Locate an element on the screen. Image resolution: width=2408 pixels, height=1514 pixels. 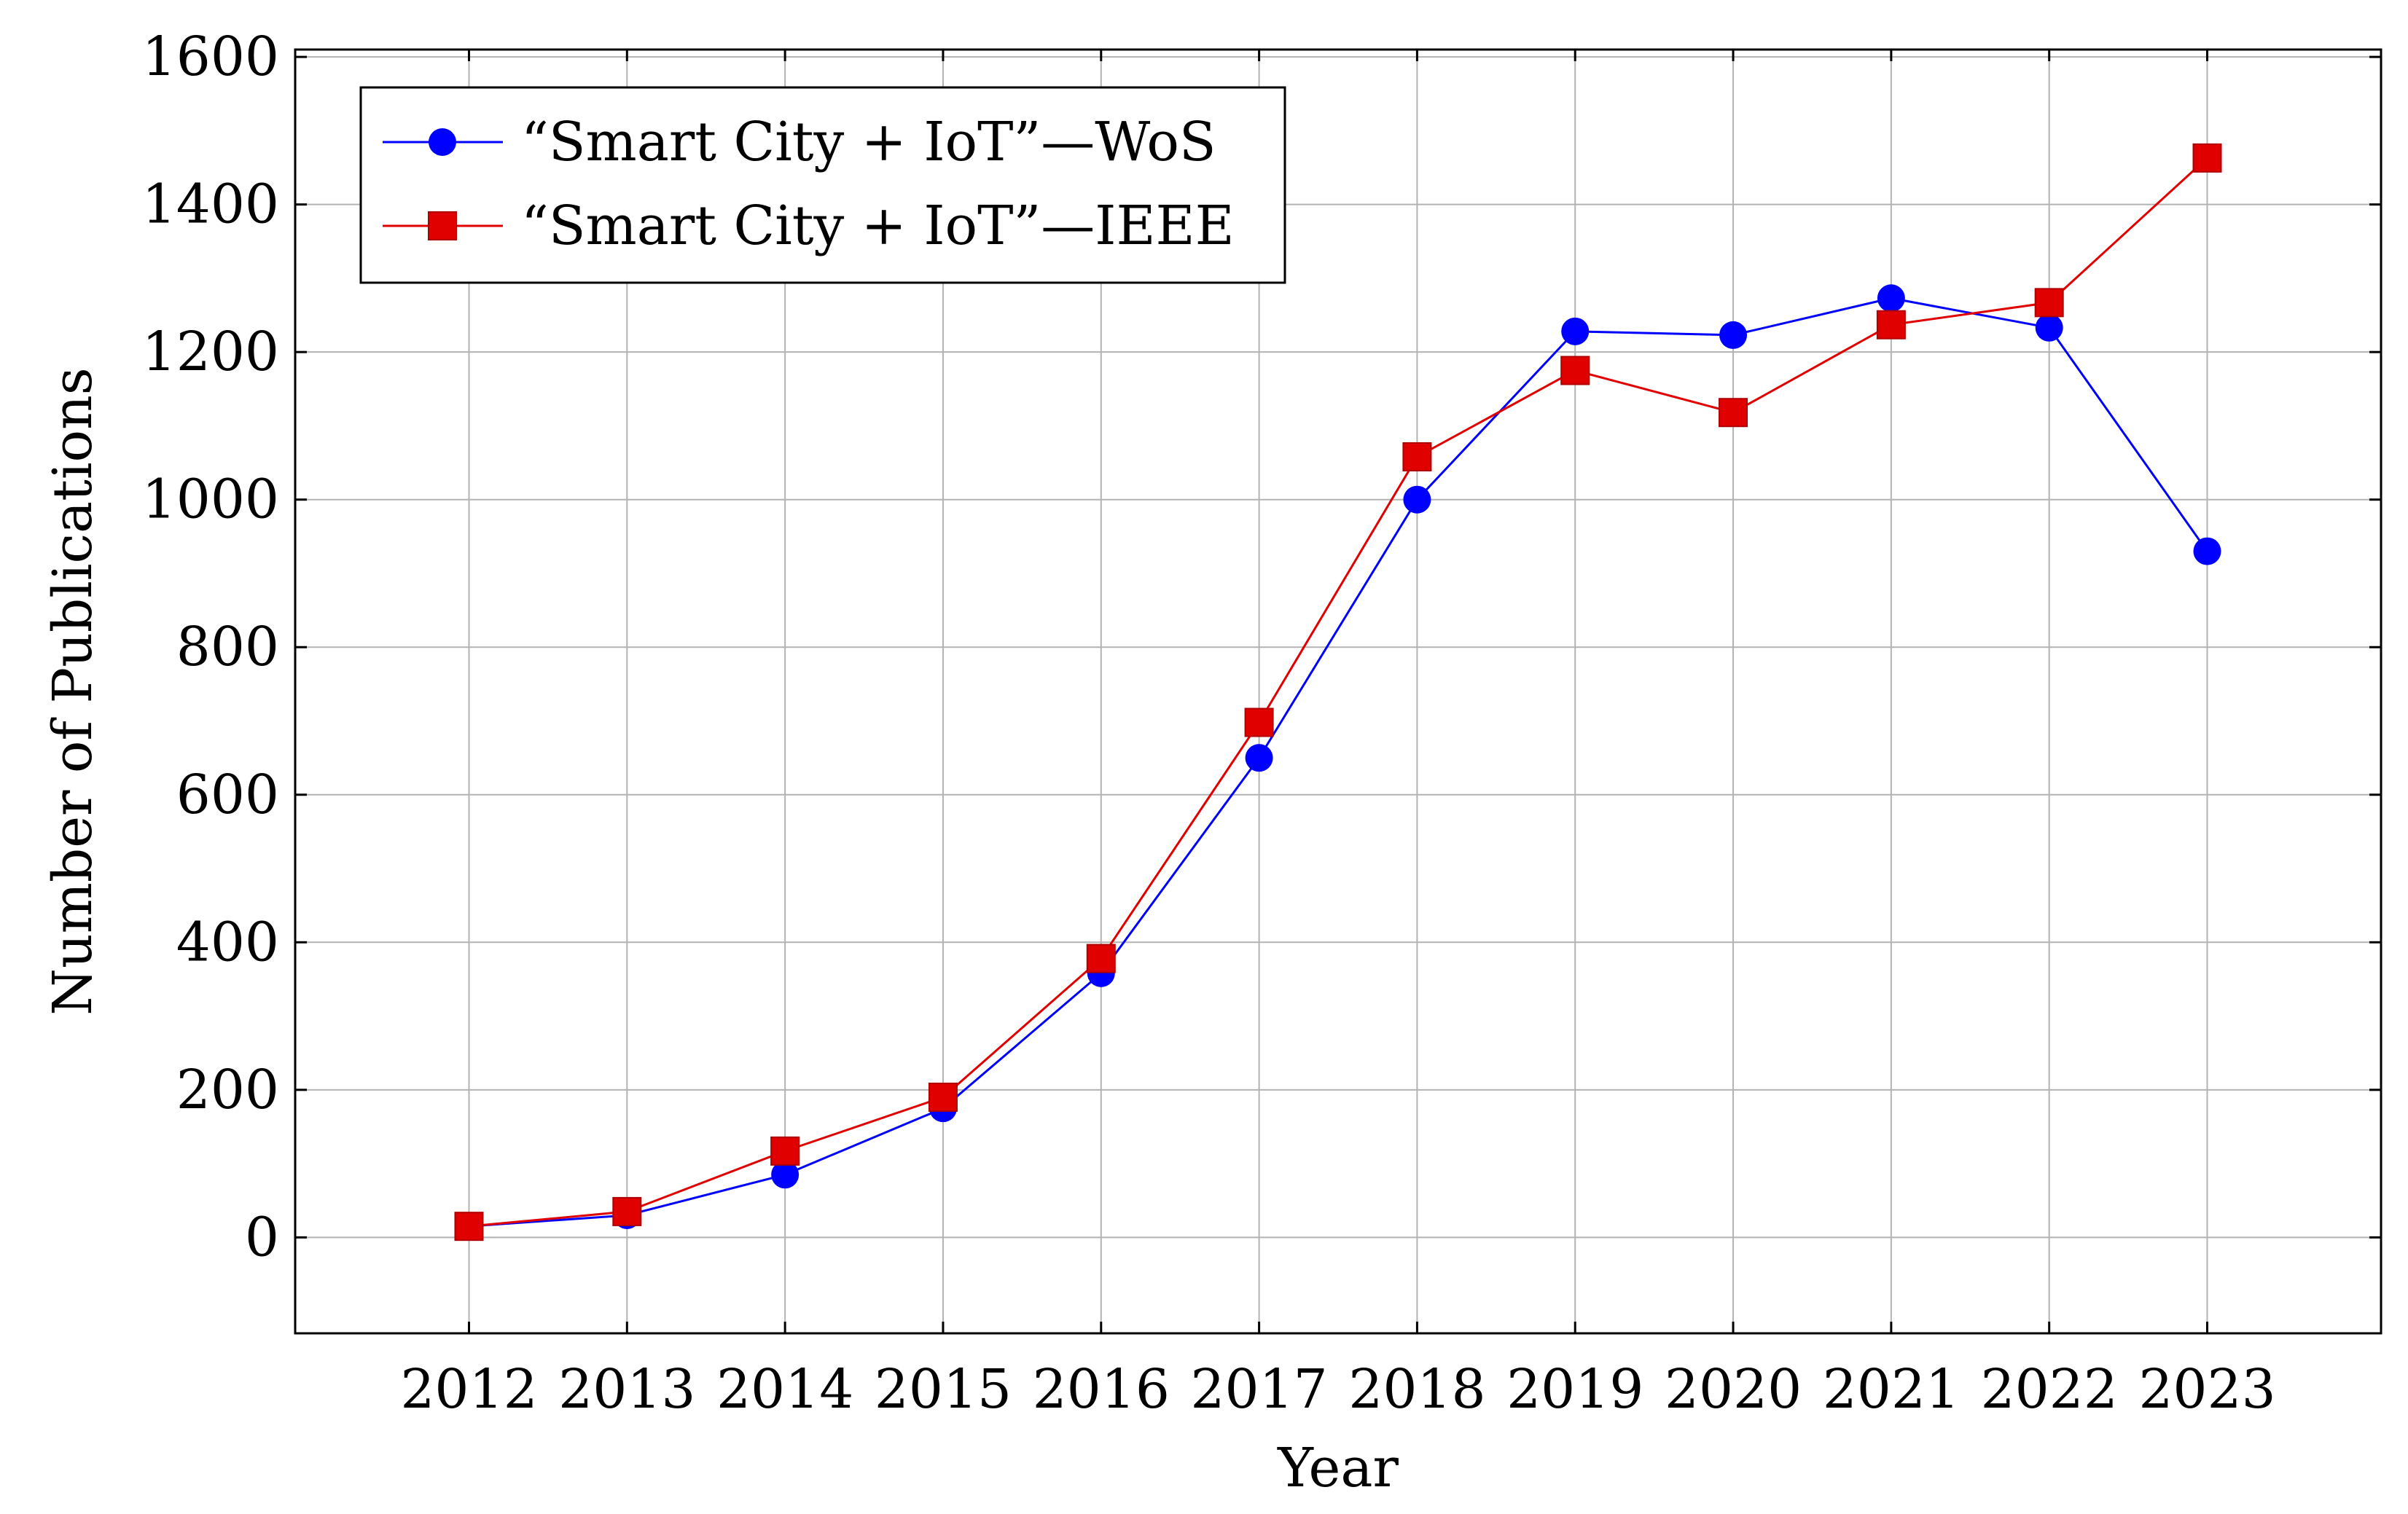
data-point-ieee-2012 is located at coordinates (469, 1227).